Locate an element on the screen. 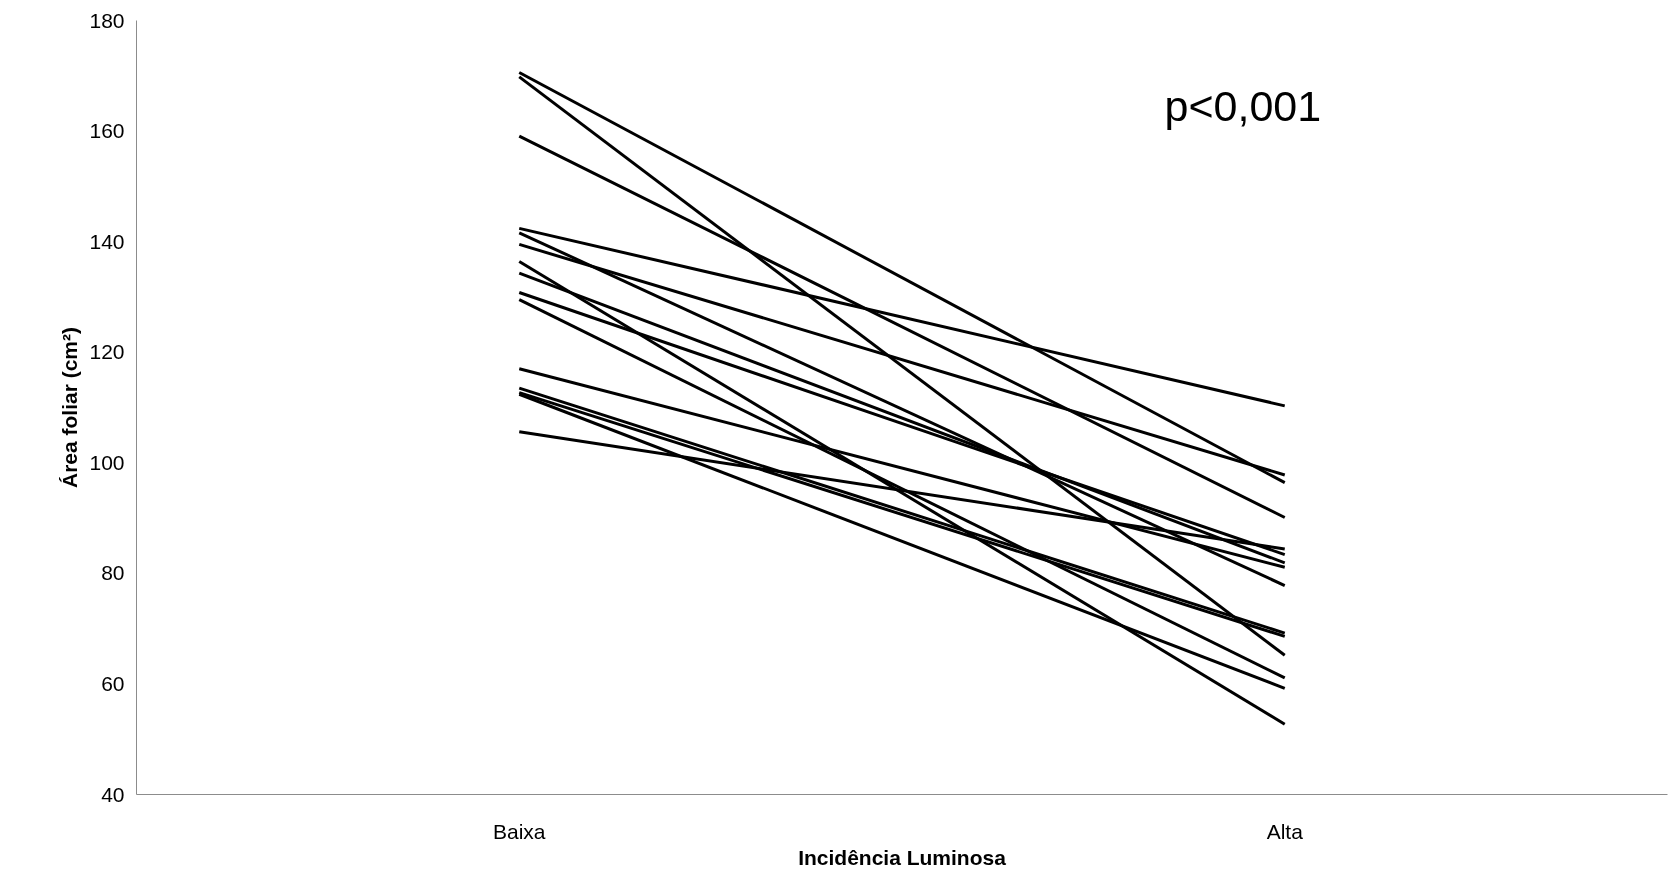  y-tick-label: 60 is located at coordinates (113, 683).